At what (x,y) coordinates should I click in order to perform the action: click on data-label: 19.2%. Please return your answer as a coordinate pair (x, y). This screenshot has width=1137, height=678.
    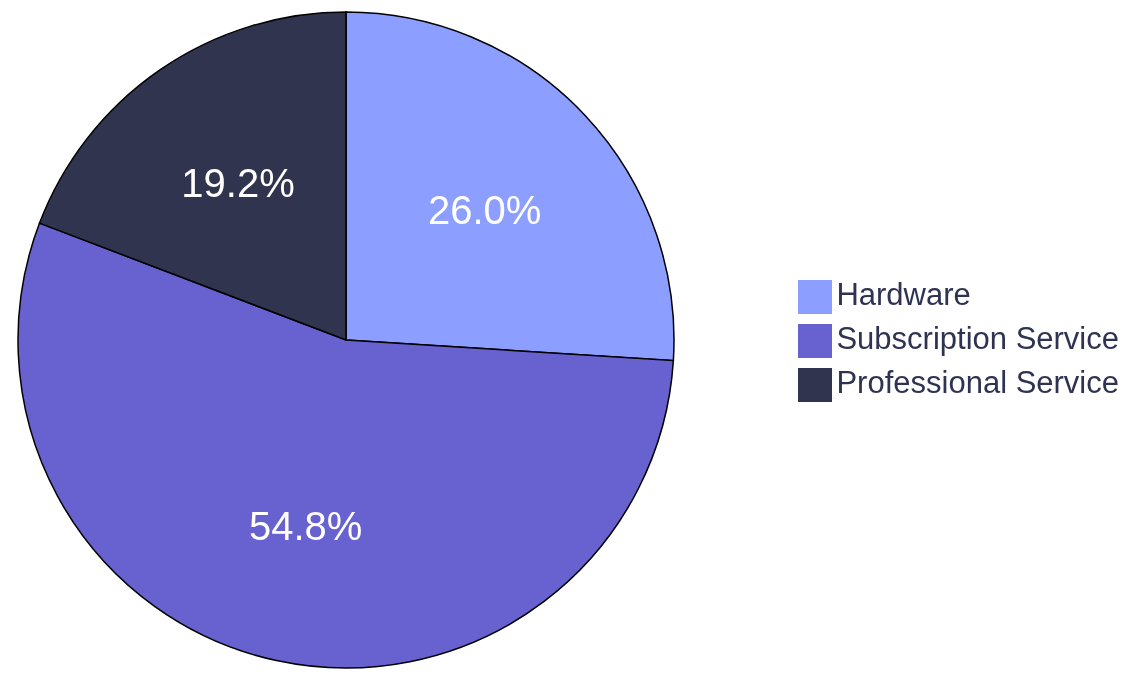
    Looking at the image, I should click on (238, 183).